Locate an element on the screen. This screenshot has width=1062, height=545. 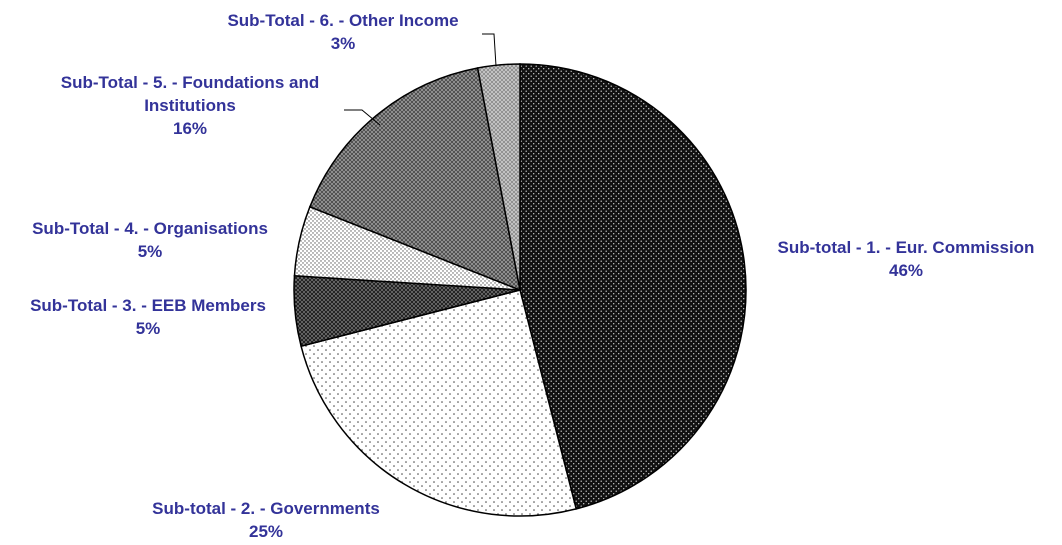
slice-name: Sub-Total - 5. - Foundations and is located at coordinates (190, 82).